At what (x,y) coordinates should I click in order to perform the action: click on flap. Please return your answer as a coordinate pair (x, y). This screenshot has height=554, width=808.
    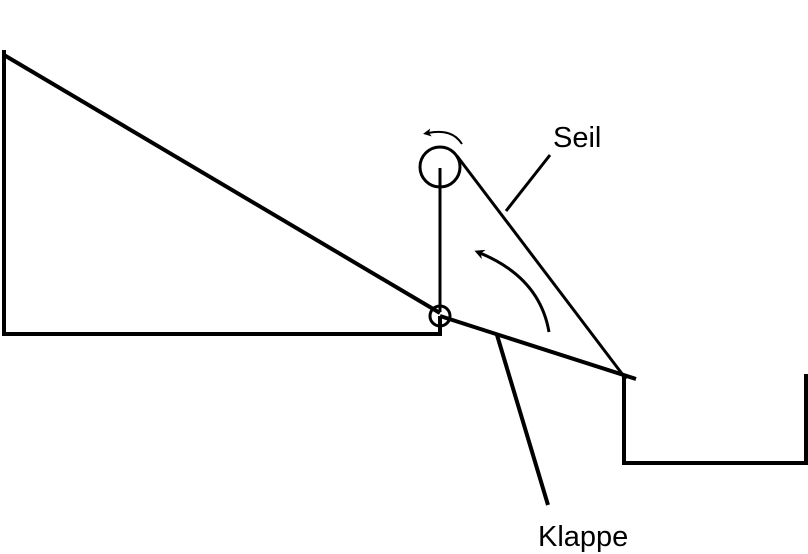
    Looking at the image, I should click on (538, 347).